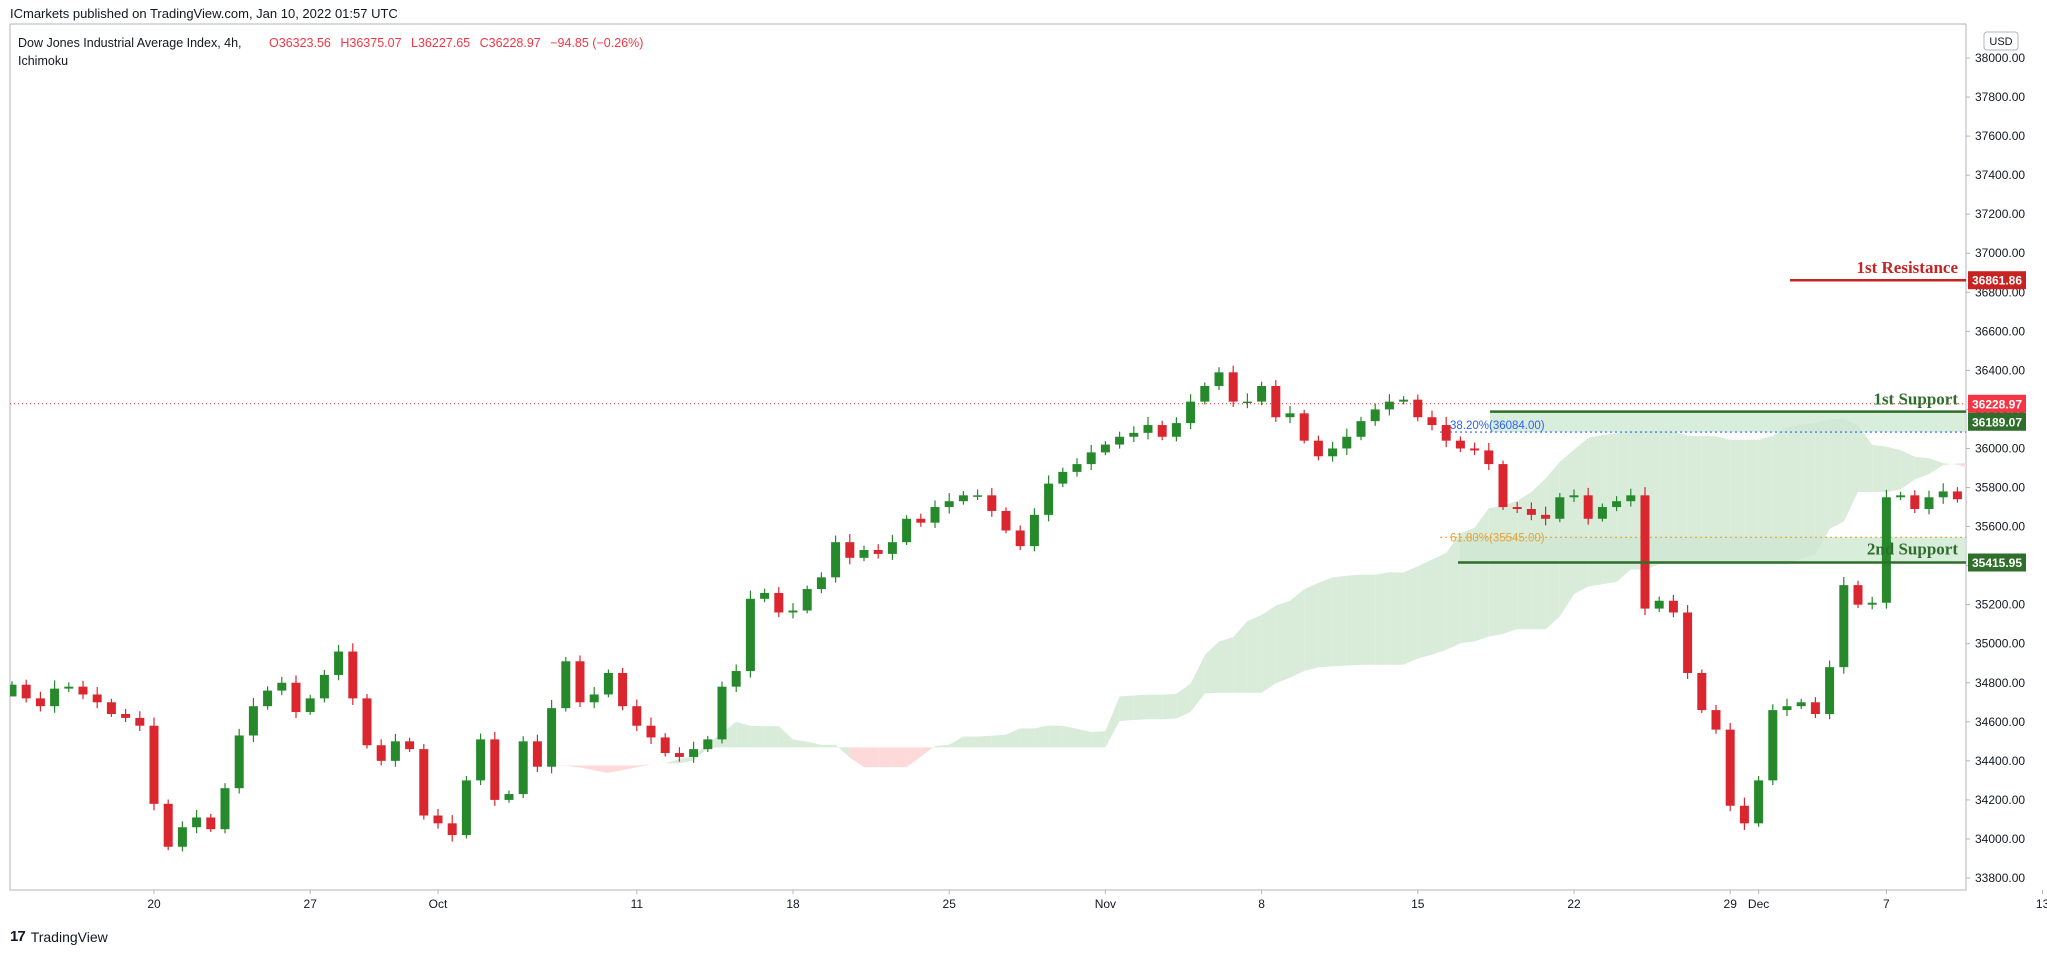  Describe the element at coordinates (130, 43) in the screenshot. I see `symbol-title: Dow Jones Industrial Average Index, 4h,` at that location.